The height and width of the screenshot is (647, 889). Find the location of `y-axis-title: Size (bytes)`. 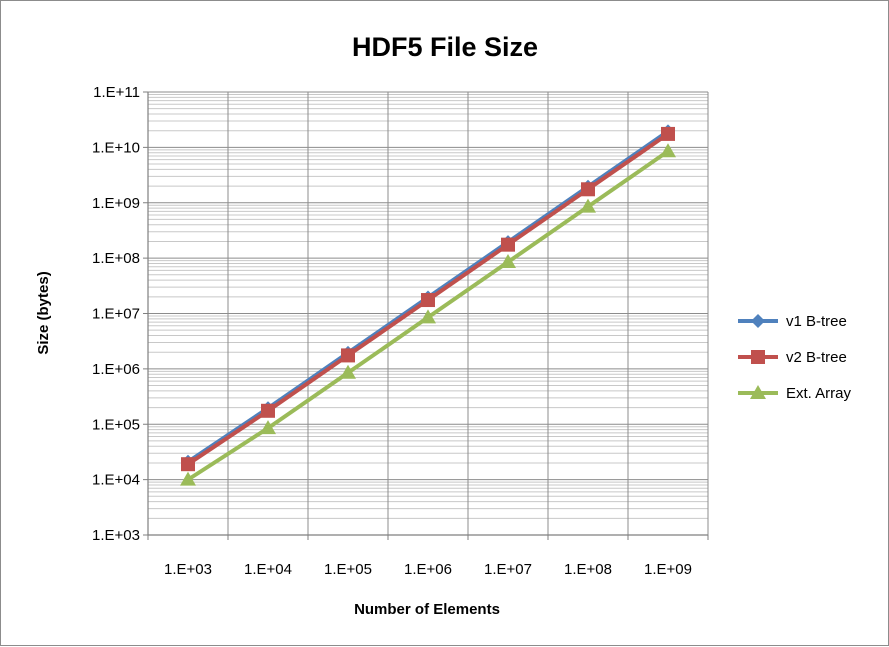

y-axis-title: Size (bytes) is located at coordinates (43, 312).